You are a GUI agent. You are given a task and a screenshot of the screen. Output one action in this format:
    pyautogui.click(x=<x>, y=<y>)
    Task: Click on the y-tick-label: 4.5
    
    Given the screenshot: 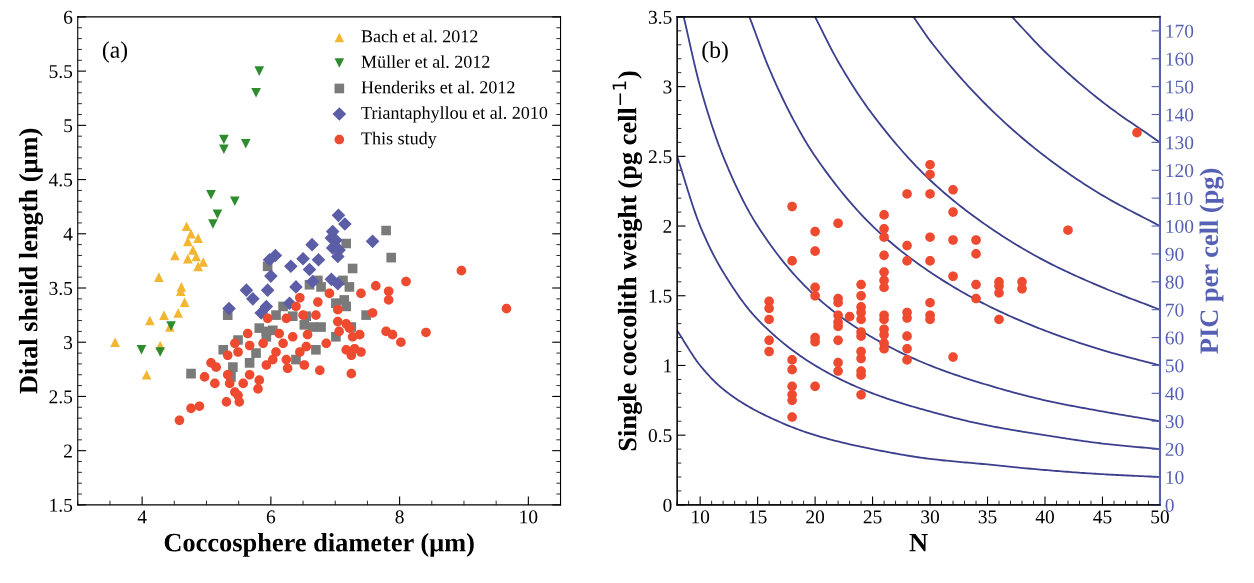 What is the action you would take?
    pyautogui.click(x=60, y=180)
    